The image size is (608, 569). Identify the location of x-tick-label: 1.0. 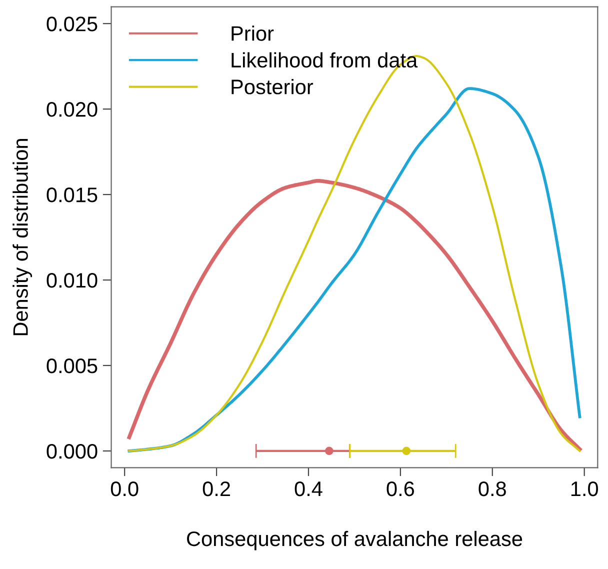
(584, 488).